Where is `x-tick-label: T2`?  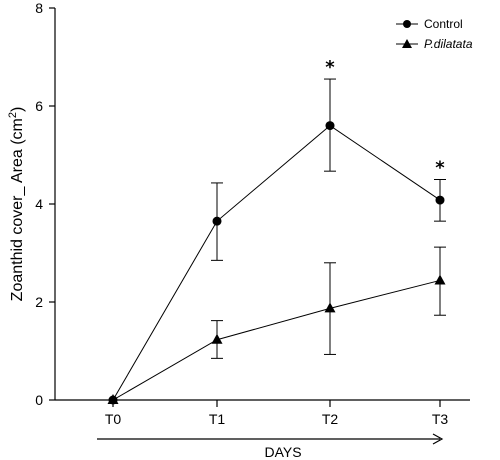
x-tick-label: T2 is located at coordinates (330, 419).